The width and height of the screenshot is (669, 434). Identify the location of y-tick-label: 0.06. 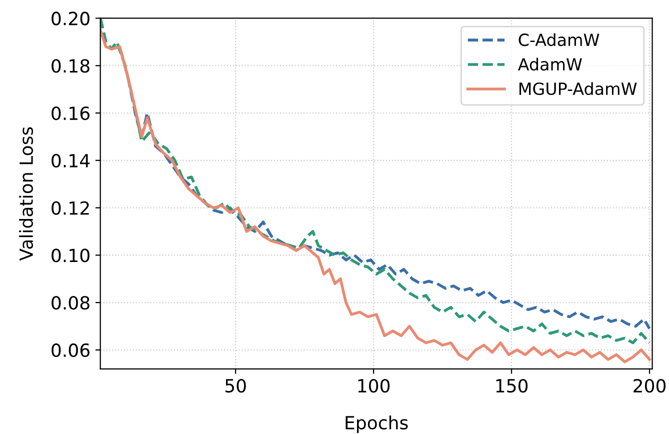
(71, 350).